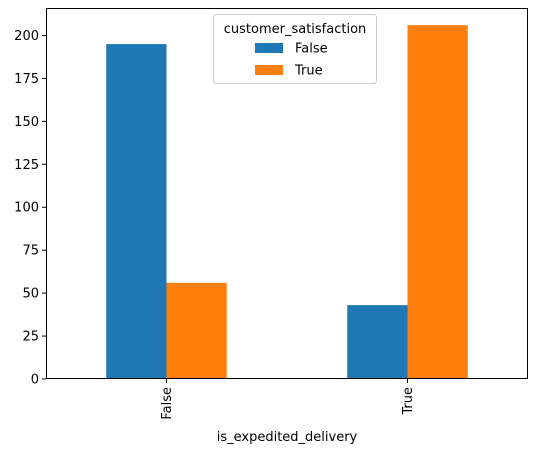 The height and width of the screenshot is (453, 552). I want to click on y-tick-label: 25, so click(30, 337).